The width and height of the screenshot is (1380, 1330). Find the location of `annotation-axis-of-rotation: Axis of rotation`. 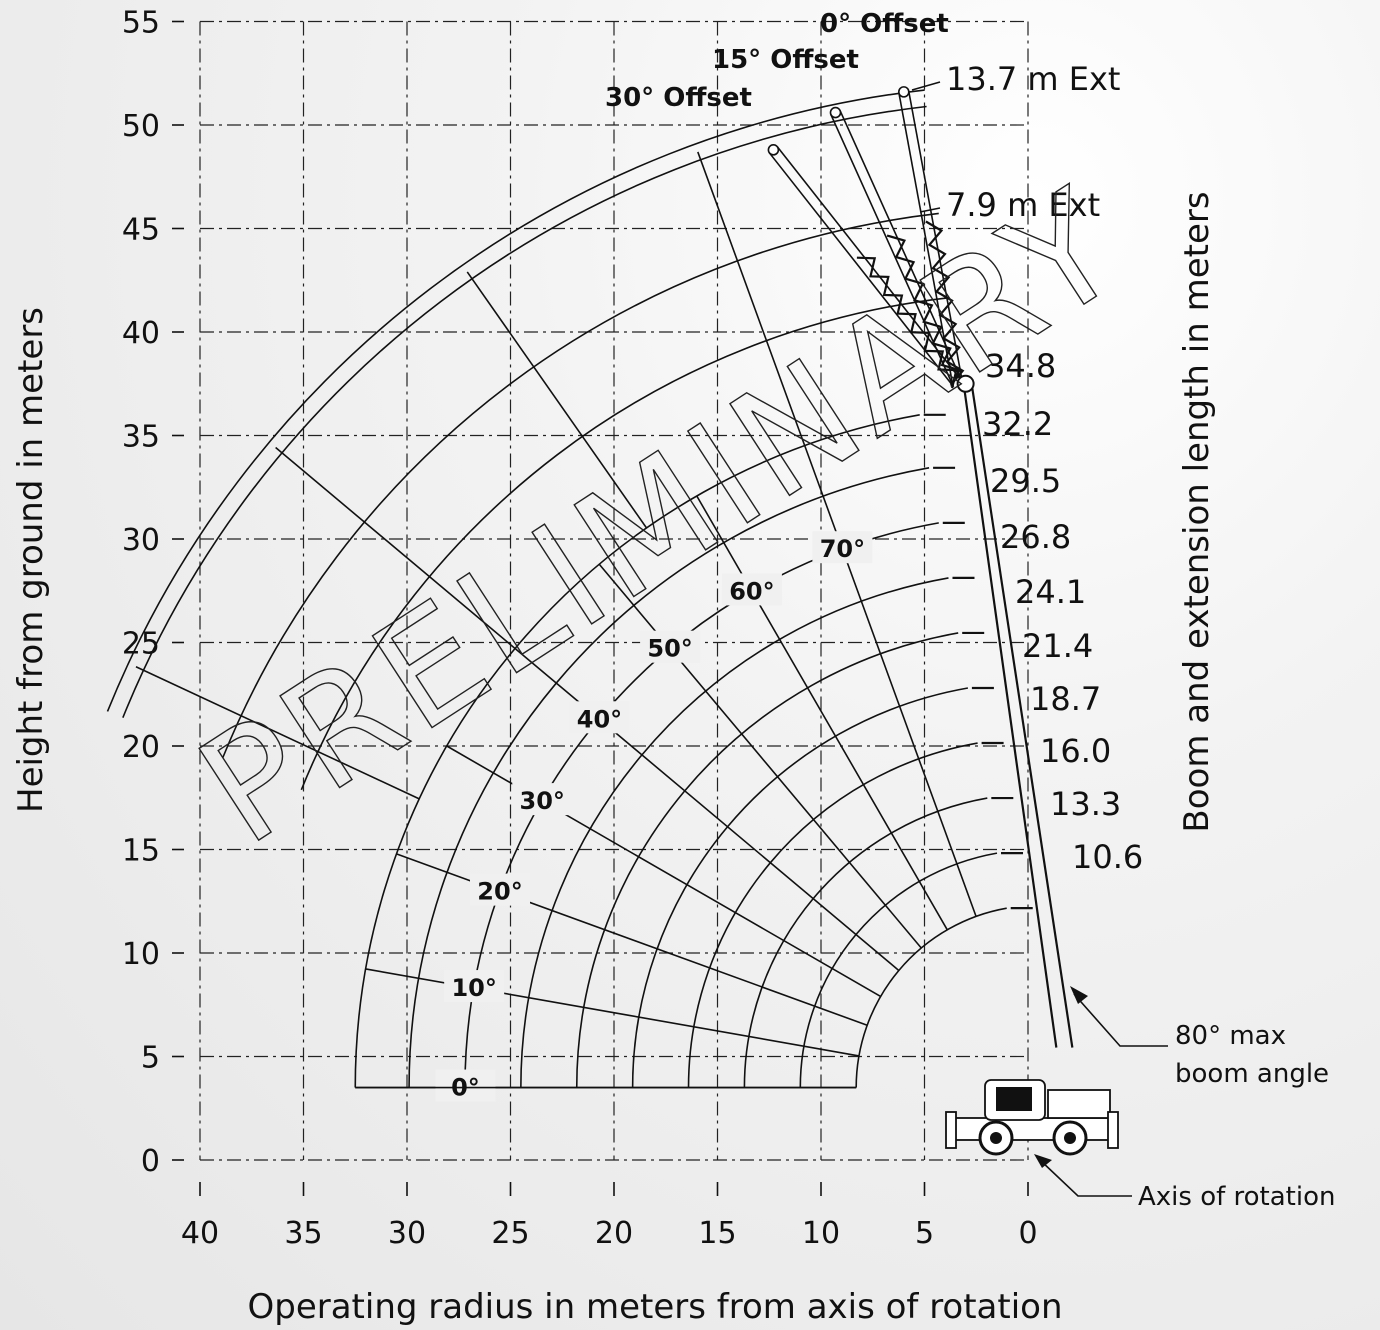

annotation-axis-of-rotation: Axis of rotation is located at coordinates (1237, 1197).